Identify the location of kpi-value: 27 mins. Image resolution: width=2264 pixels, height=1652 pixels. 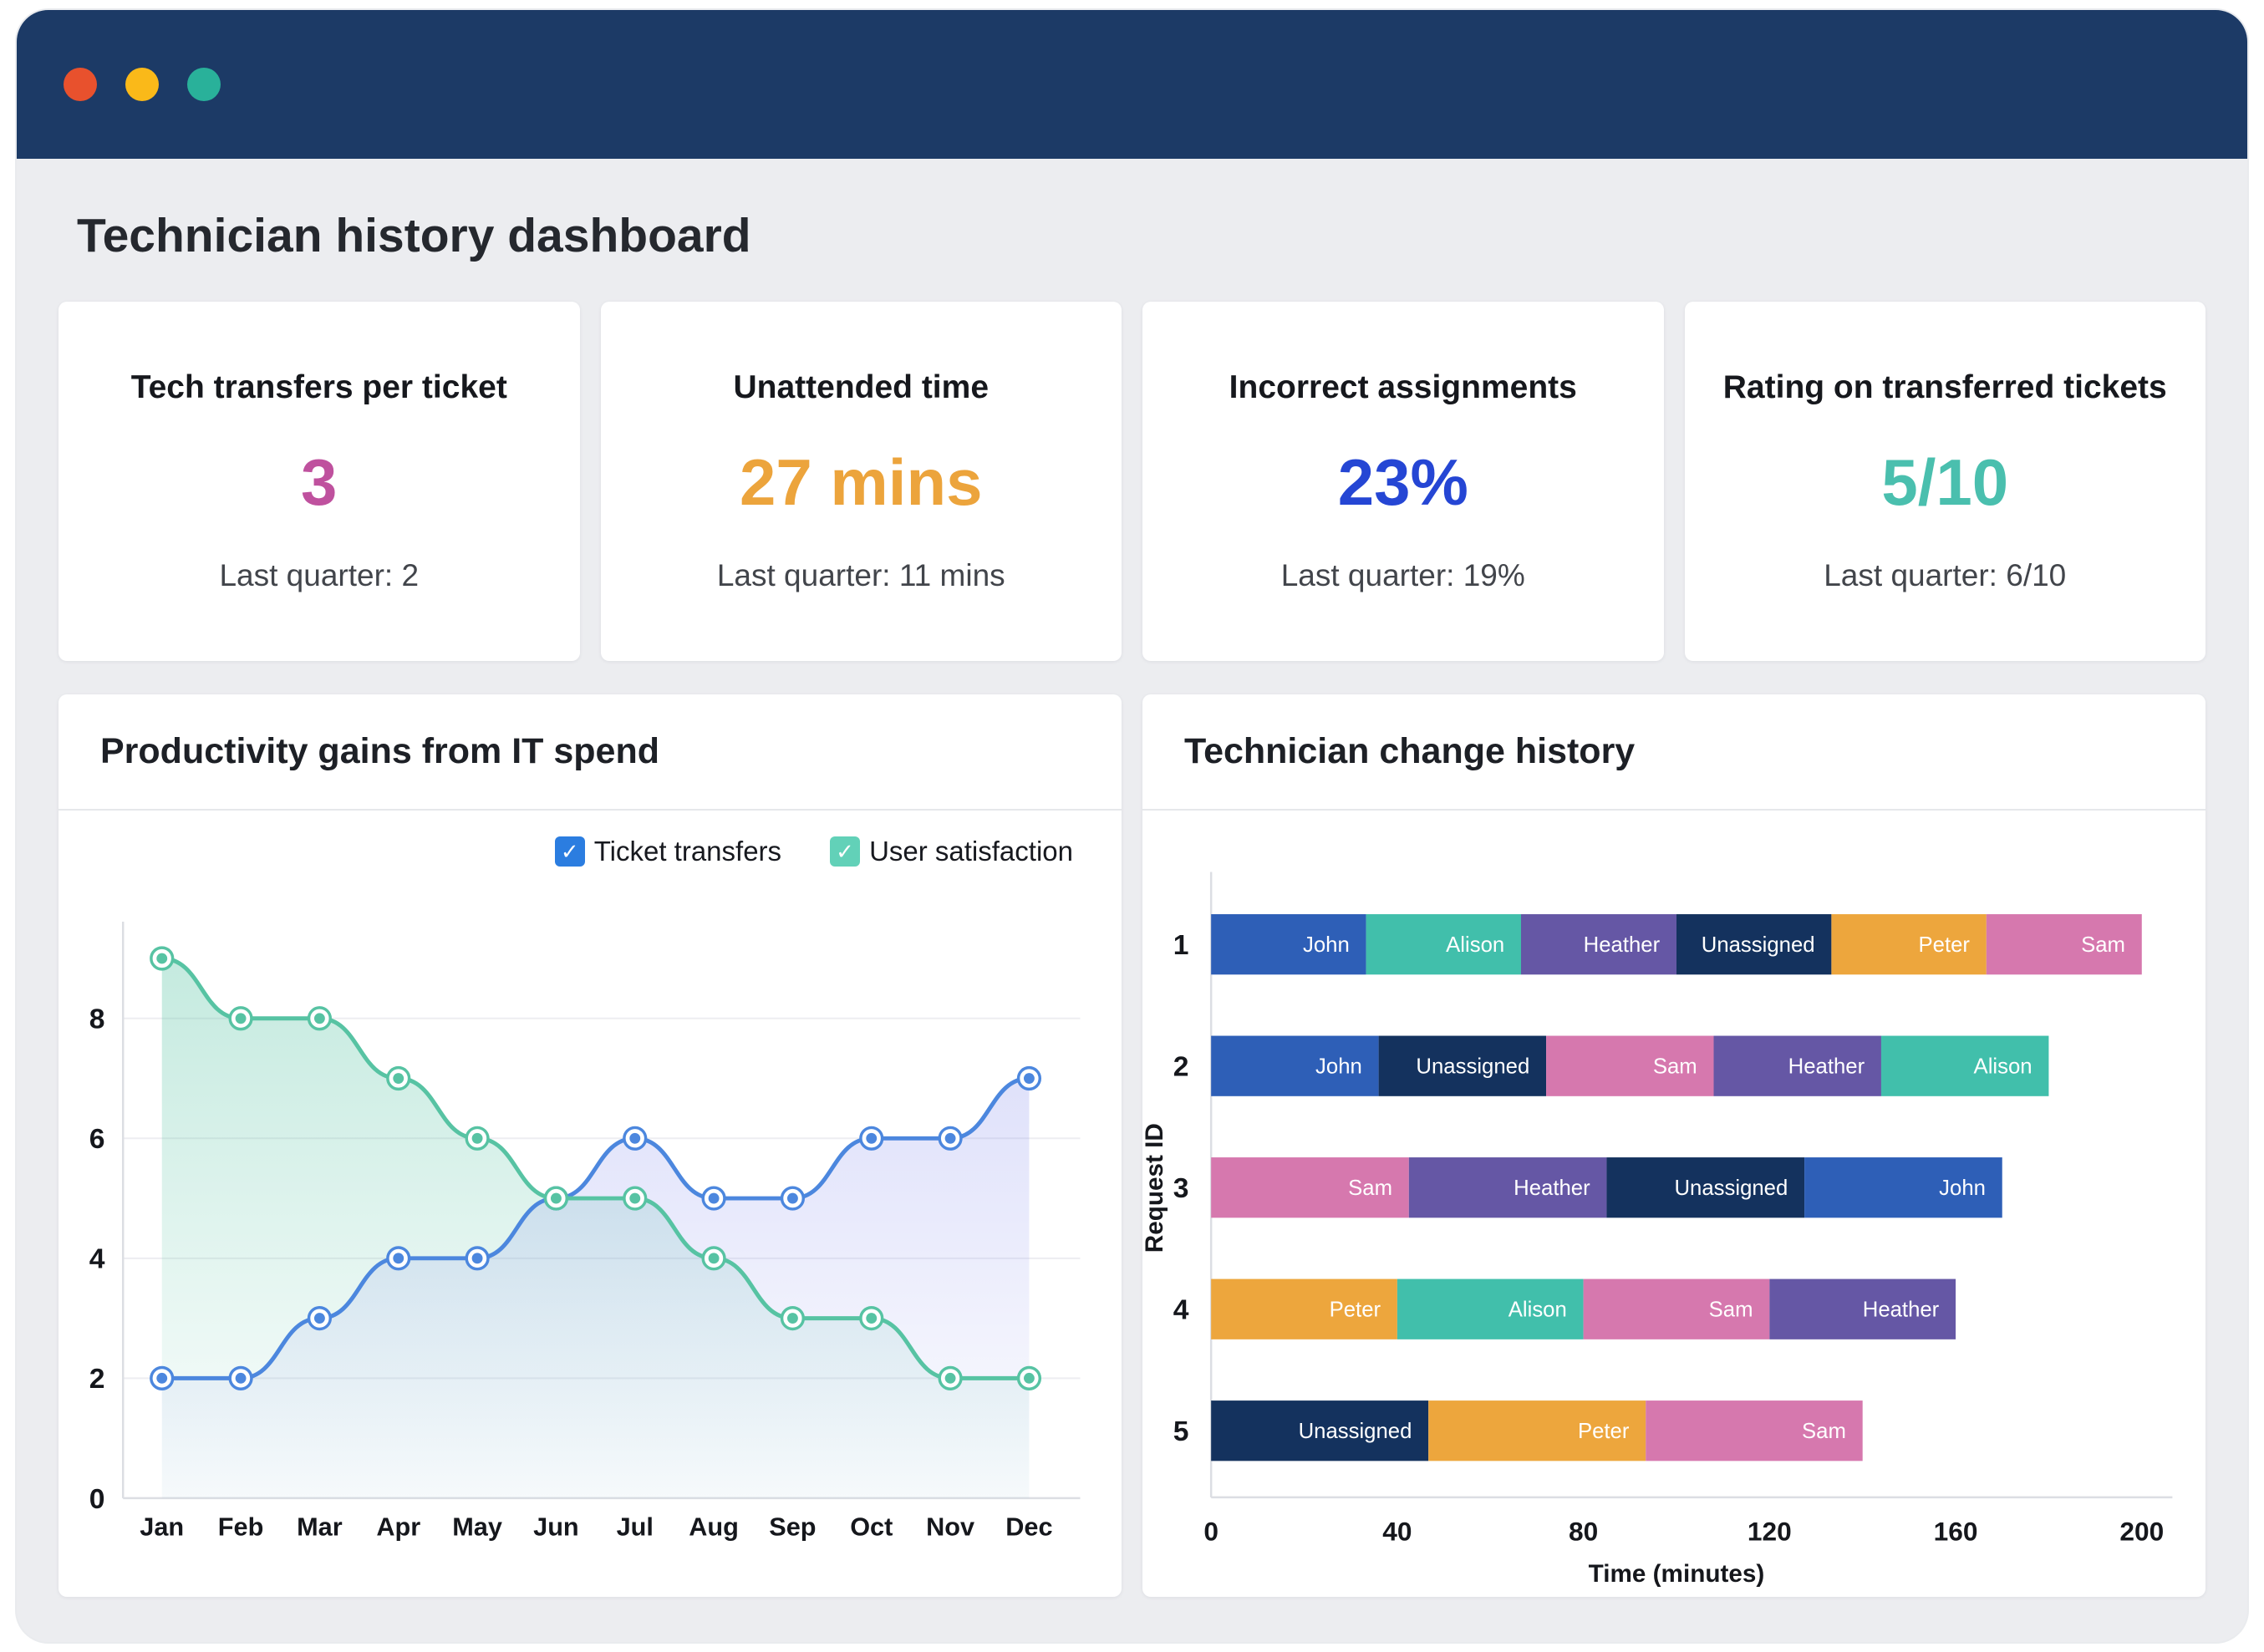
(862, 482).